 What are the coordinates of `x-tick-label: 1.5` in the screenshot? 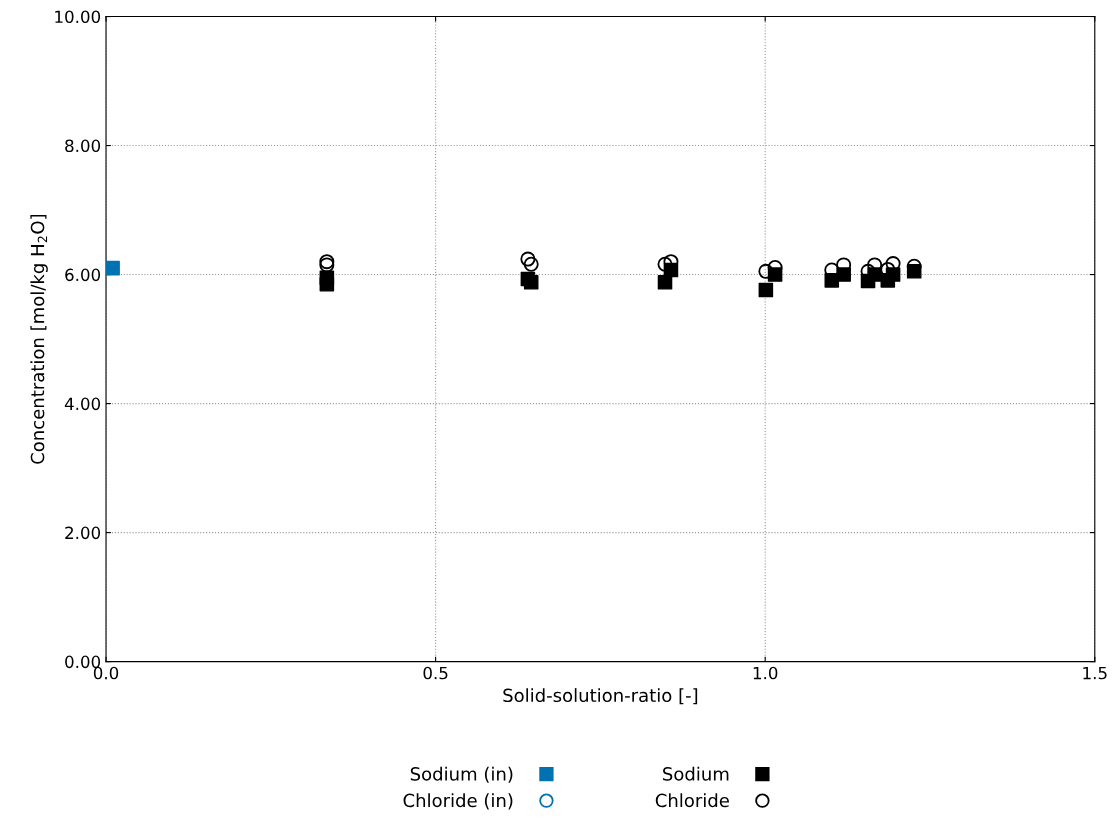 It's located at (1095, 673).